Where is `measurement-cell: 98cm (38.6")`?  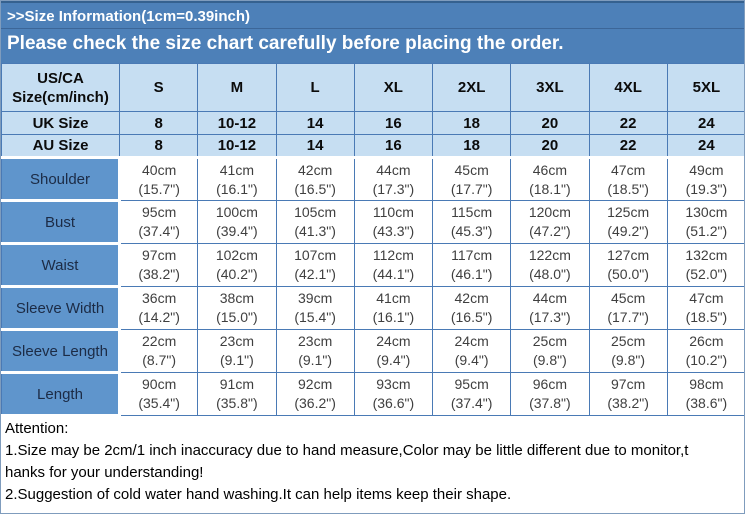 measurement-cell: 98cm (38.6") is located at coordinates (705, 394).